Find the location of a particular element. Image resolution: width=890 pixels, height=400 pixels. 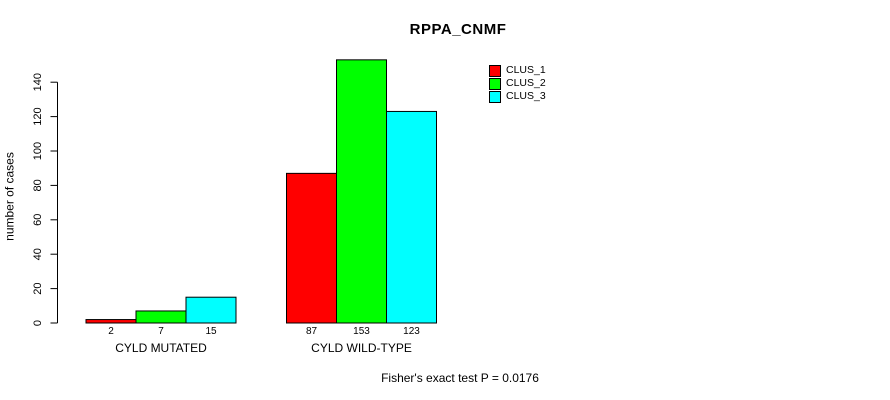

y-axis-title: number of cases is located at coordinates (9, 196).